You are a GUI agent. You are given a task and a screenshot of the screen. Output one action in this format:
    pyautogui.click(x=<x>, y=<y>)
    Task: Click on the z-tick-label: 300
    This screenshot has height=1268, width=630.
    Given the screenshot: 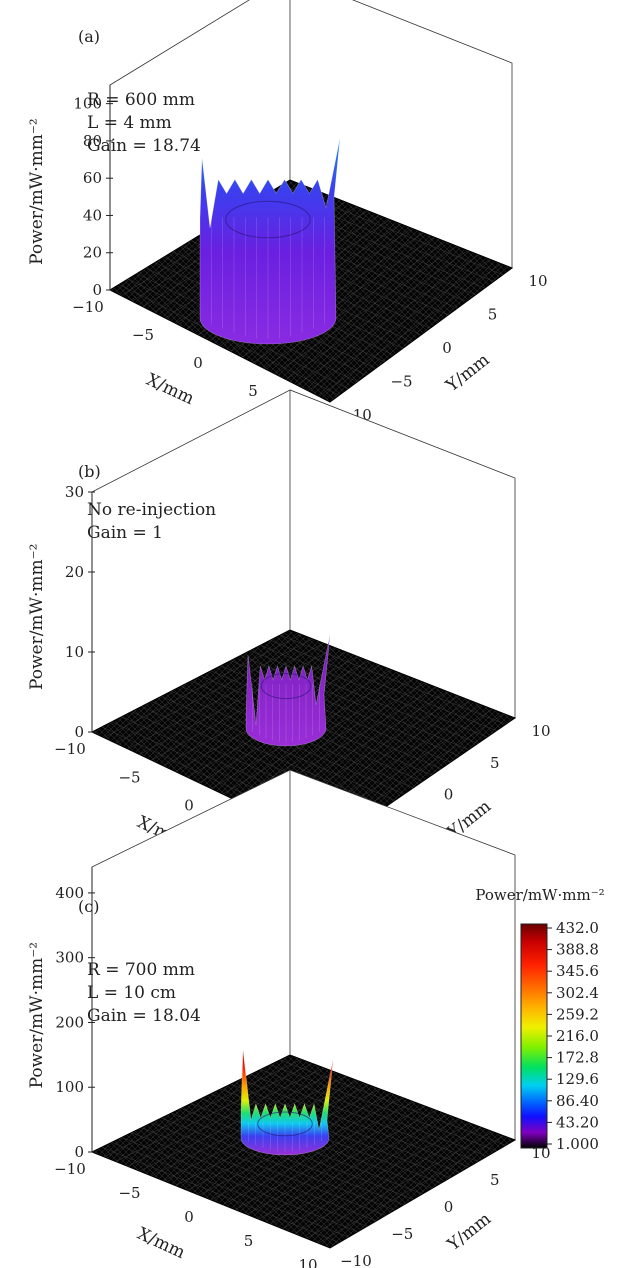 What is the action you would take?
    pyautogui.click(x=69, y=958)
    